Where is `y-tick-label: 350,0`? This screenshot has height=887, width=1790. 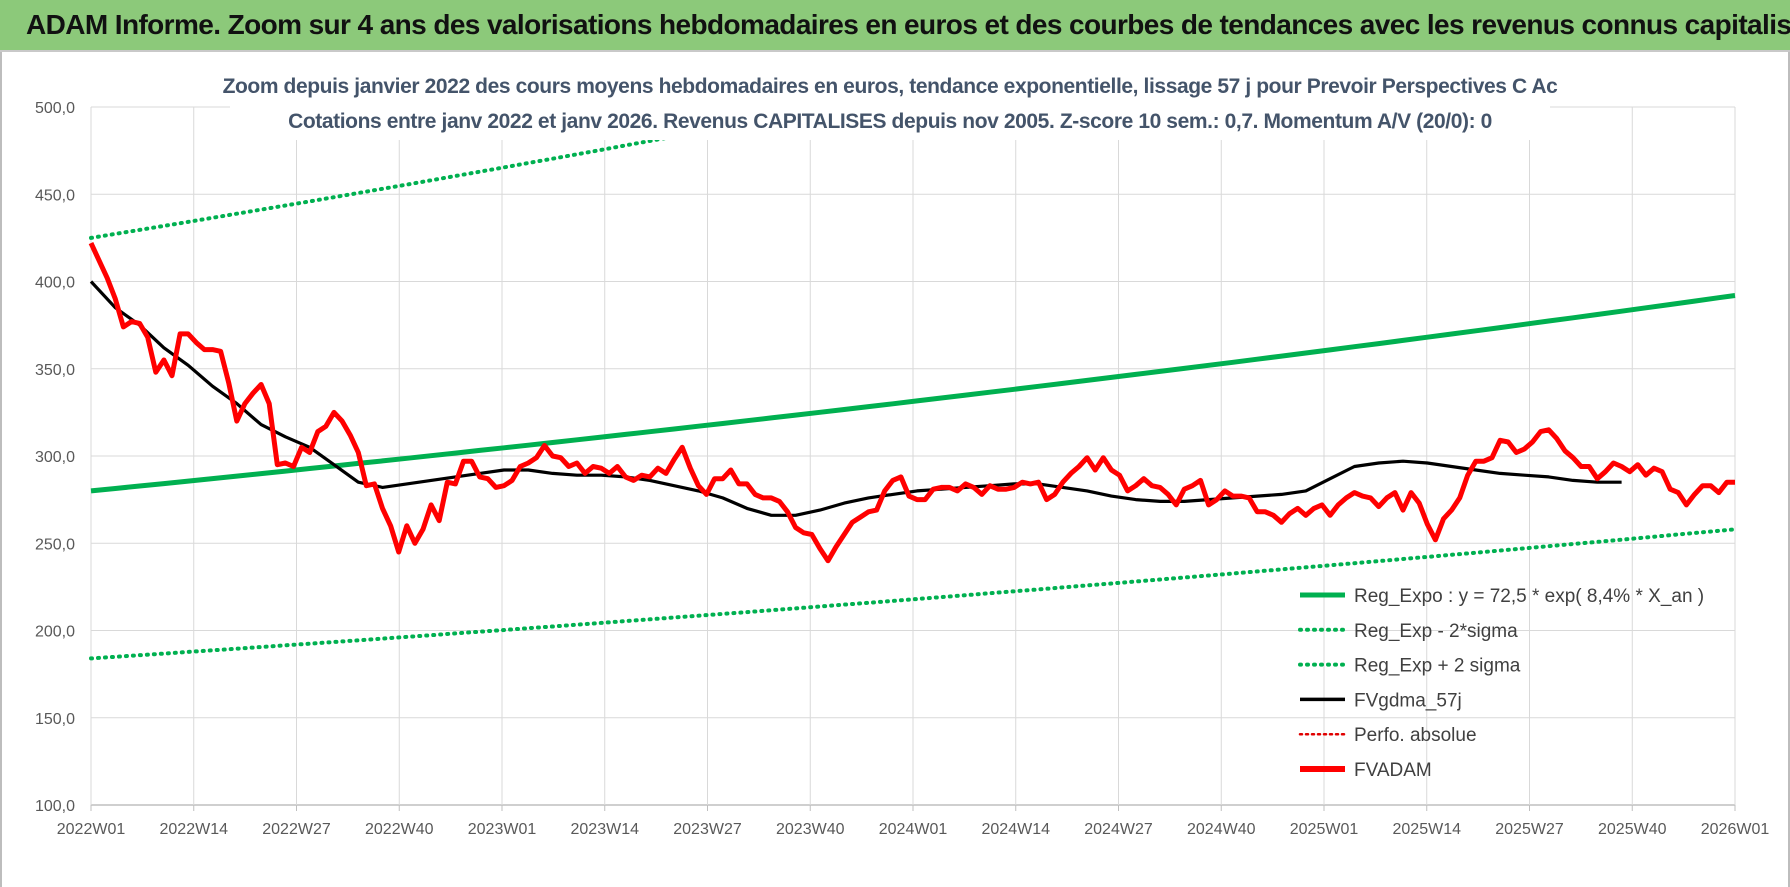
y-tick-label: 350,0 is located at coordinates (55, 370).